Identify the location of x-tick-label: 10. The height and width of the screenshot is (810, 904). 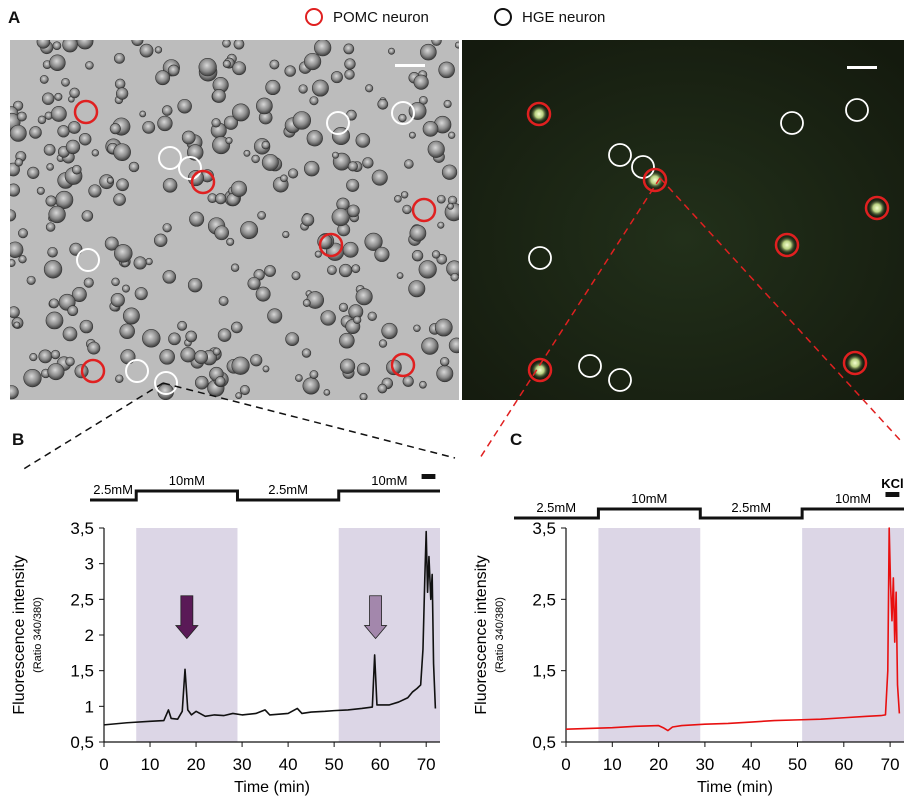
(612, 764).